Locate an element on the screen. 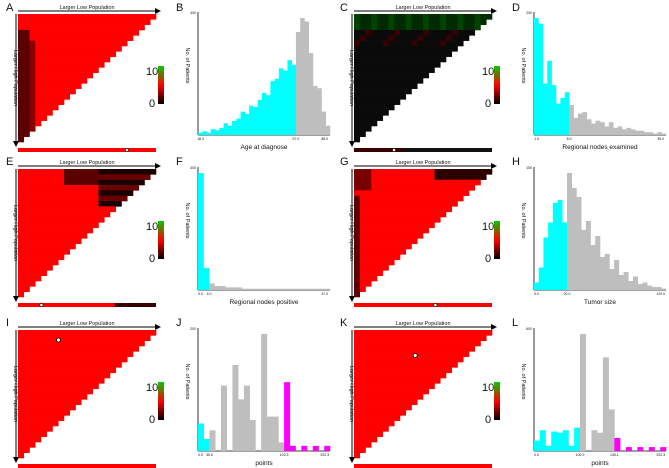  top-axis-label-k: Larger Low Population is located at coordinates (422, 324).